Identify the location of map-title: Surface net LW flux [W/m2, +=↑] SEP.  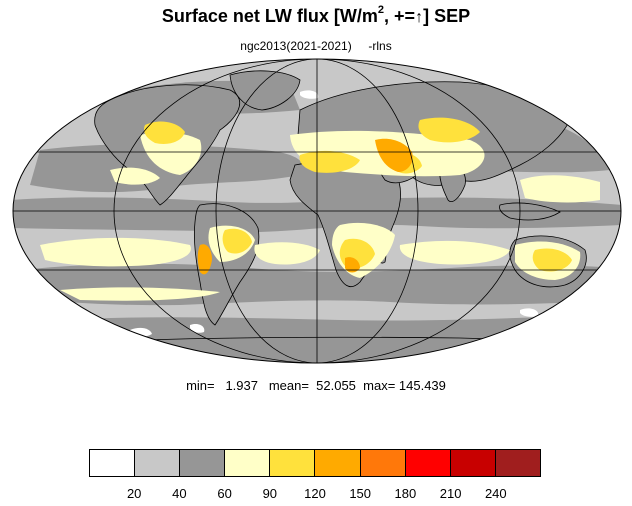
(316, 15).